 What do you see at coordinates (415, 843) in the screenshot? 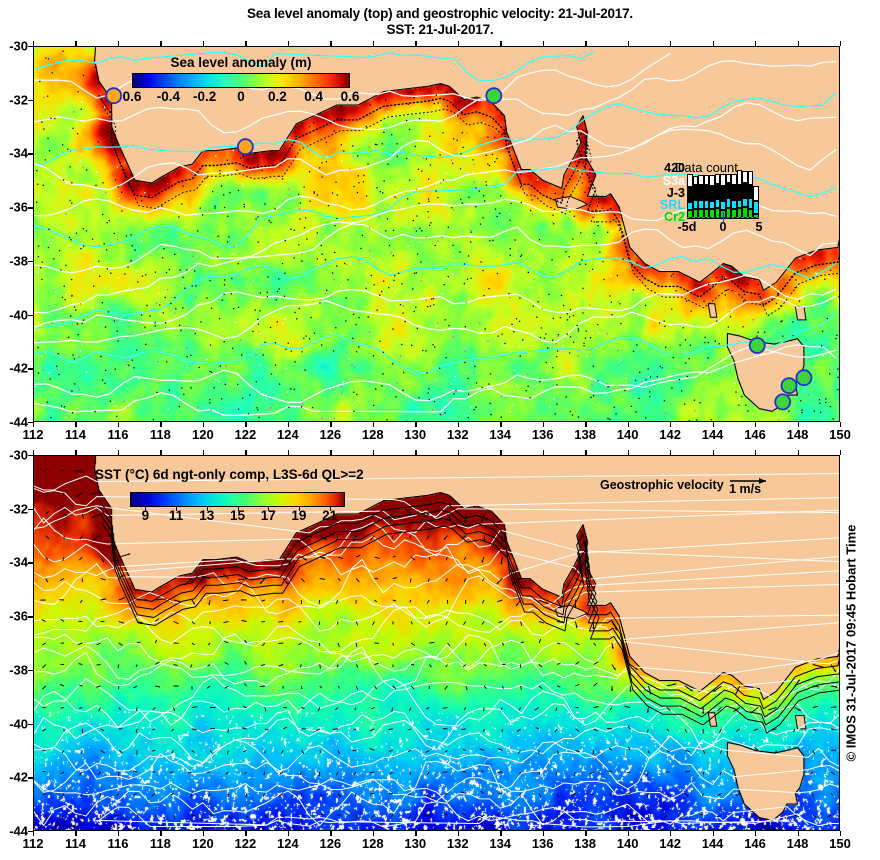
I see `x-axis-tick-sst: 130` at bounding box center [415, 843].